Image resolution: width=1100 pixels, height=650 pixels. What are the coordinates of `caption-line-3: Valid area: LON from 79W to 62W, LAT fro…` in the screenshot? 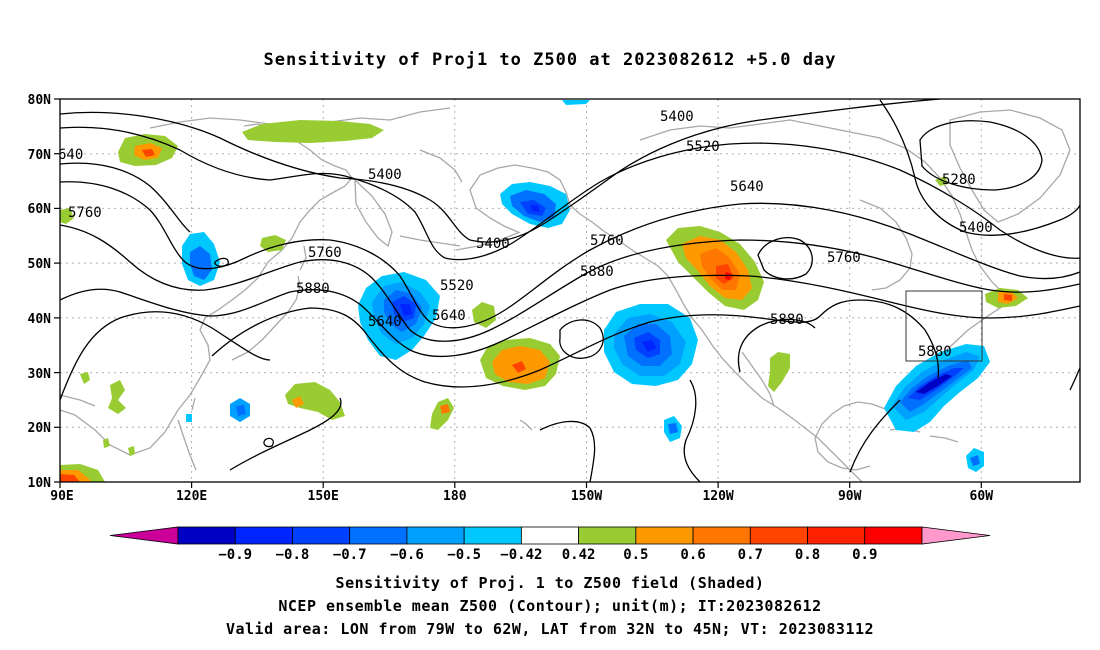 It's located at (550, 629).